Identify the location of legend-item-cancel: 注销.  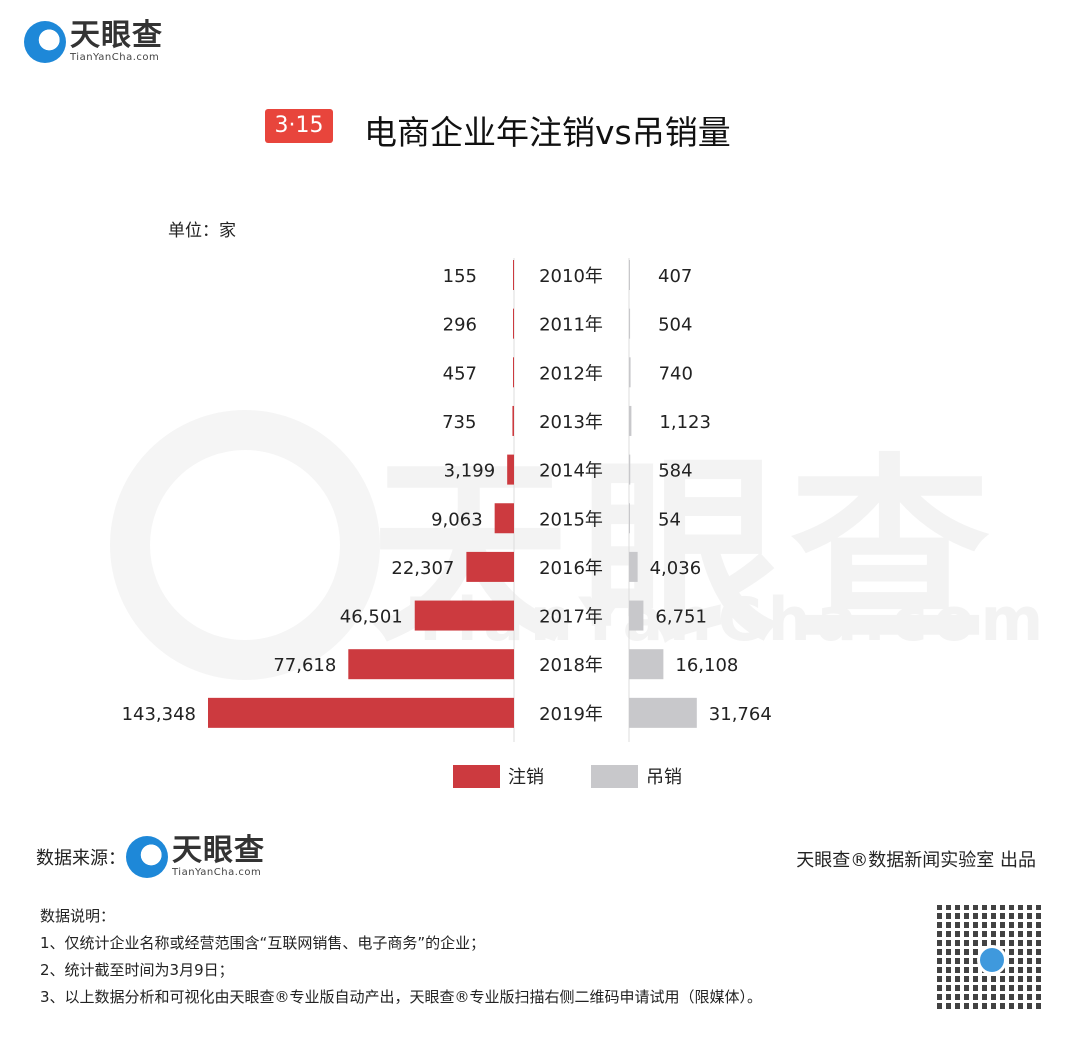
(498, 776).